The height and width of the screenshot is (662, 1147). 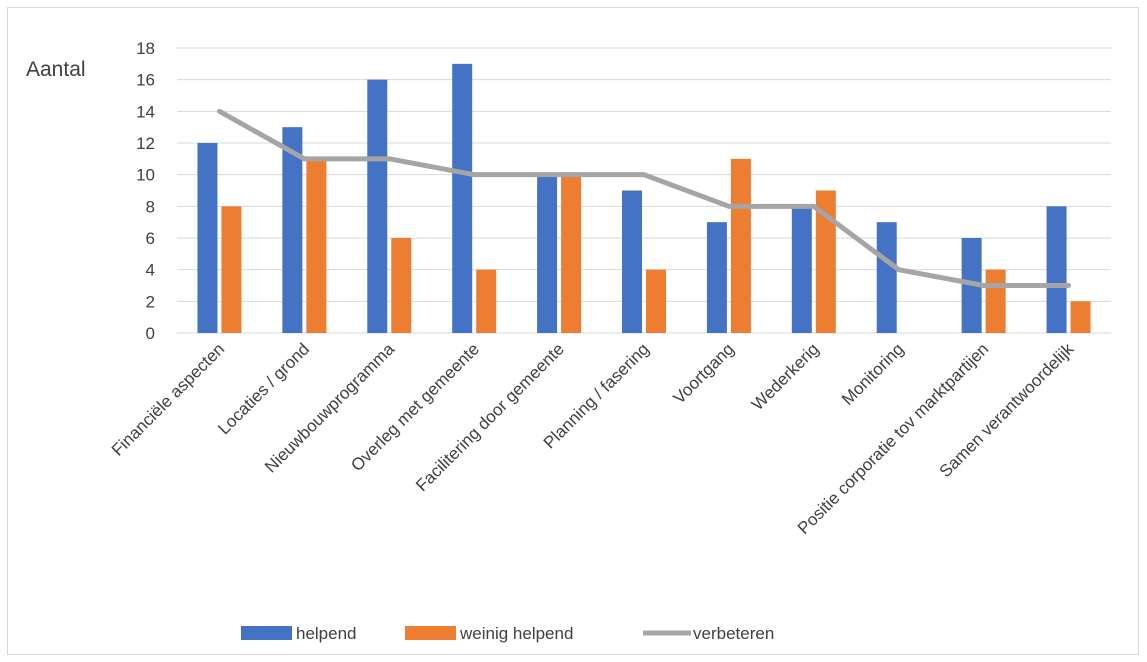 What do you see at coordinates (145, 48) in the screenshot?
I see `y-tick-label-9: 18` at bounding box center [145, 48].